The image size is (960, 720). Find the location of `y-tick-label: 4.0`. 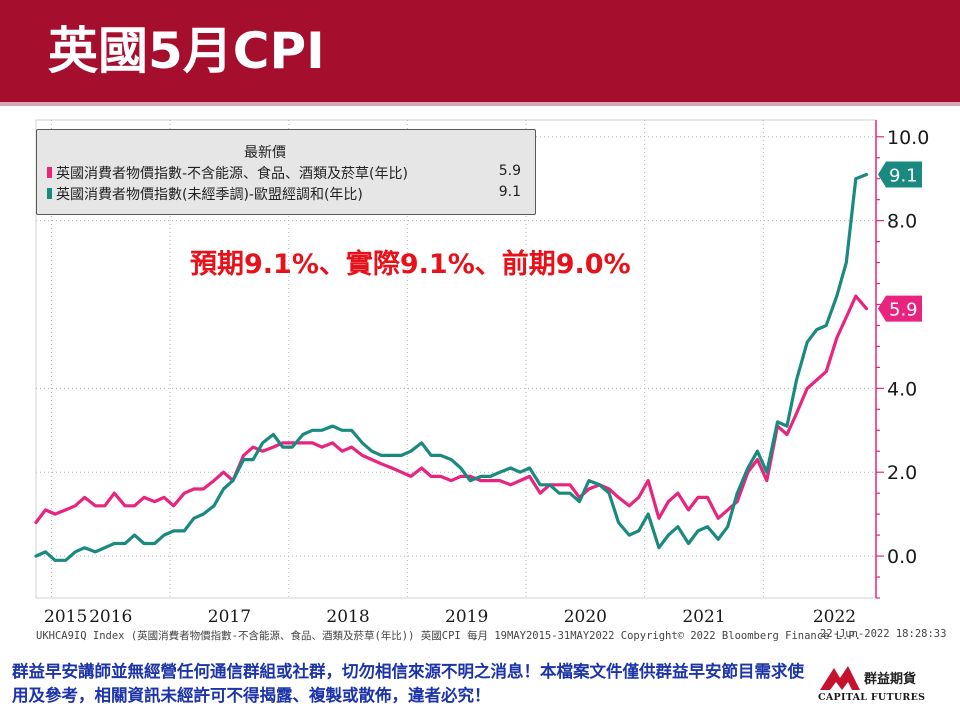

y-tick-label: 4.0 is located at coordinates (902, 389).